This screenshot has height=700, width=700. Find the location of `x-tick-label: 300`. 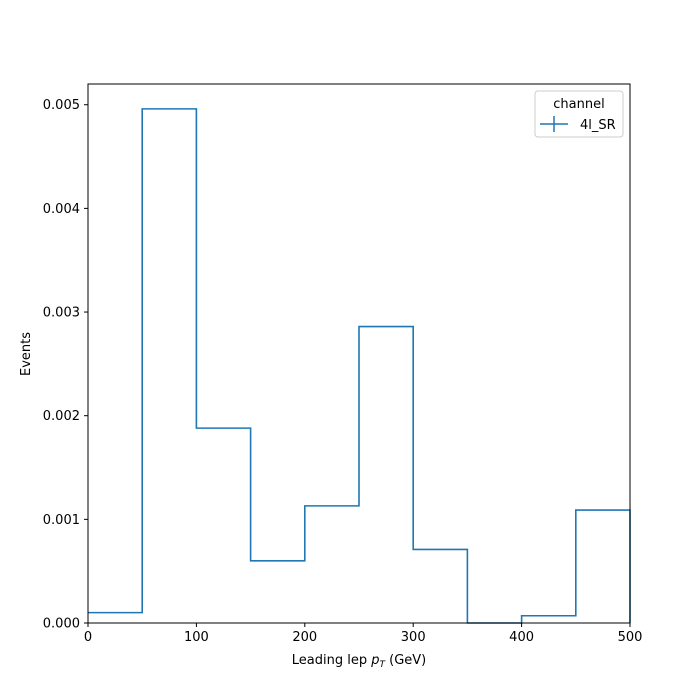

x-tick-label: 300 is located at coordinates (413, 637).